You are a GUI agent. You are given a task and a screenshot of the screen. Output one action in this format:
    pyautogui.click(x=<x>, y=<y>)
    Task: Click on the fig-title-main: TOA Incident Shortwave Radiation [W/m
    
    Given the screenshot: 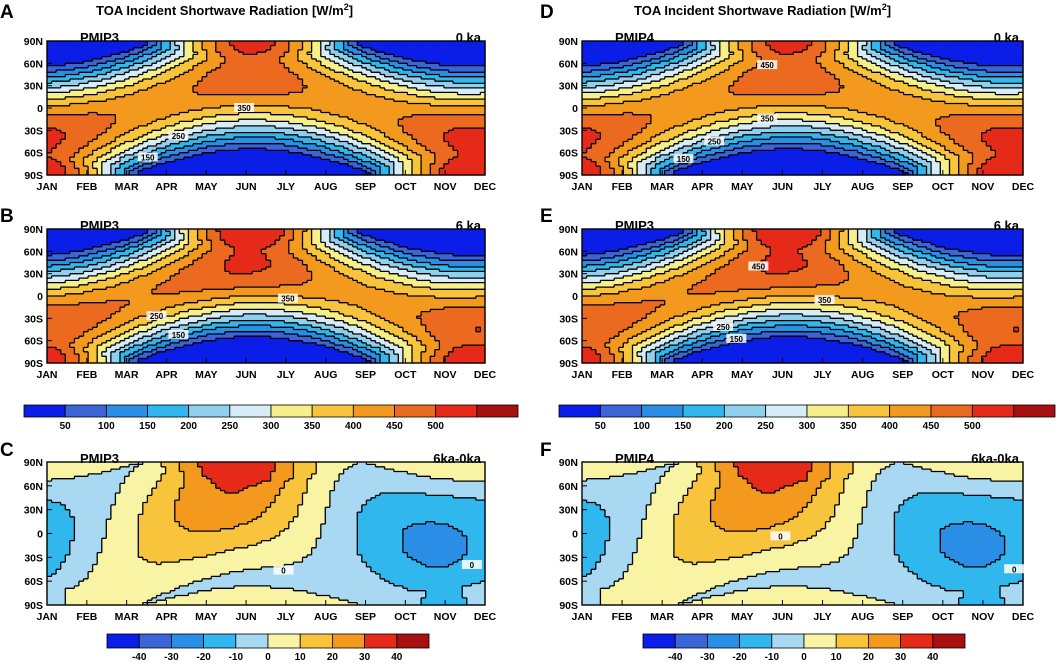 What is the action you would take?
    pyautogui.click(x=758, y=10)
    